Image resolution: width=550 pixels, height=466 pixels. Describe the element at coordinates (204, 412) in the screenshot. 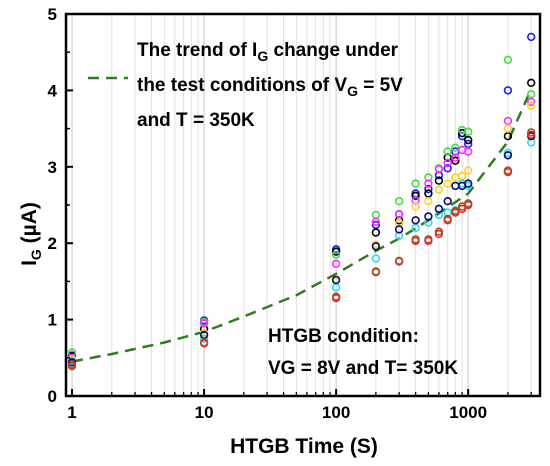

I see `x-tick-label: 10` at that location.